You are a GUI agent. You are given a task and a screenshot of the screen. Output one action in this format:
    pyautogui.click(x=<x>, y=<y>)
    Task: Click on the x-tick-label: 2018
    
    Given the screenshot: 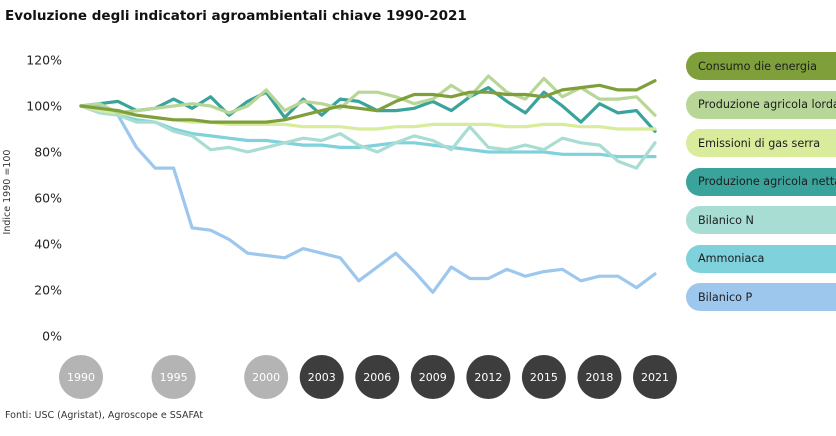 What is the action you would take?
    pyautogui.click(x=599, y=377)
    